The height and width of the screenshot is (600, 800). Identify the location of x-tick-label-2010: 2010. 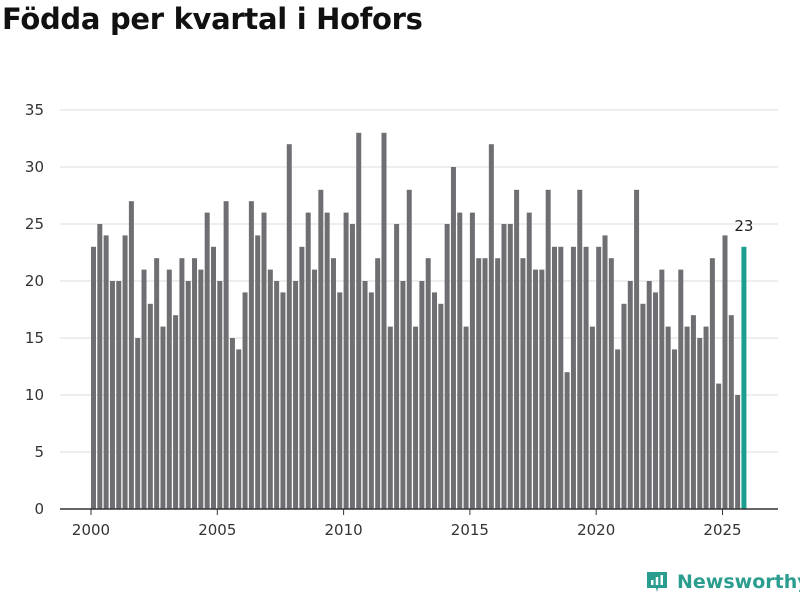
(344, 530).